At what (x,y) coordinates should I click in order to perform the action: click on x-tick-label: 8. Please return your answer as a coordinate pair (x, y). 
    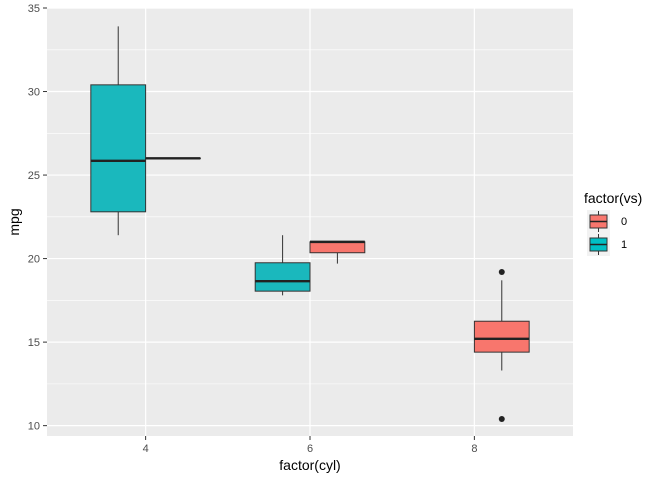
    Looking at the image, I should click on (474, 449).